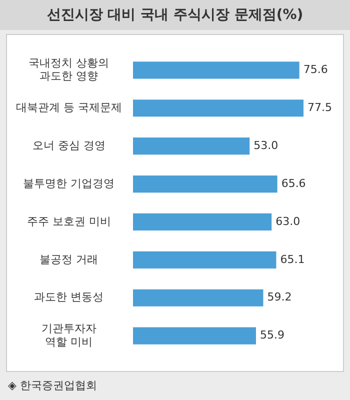 This screenshot has height=400, width=350. What do you see at coordinates (69, 69) in the screenshot?
I see `y-tick-label: 국내정치 상황의 과도한 영향` at bounding box center [69, 69].